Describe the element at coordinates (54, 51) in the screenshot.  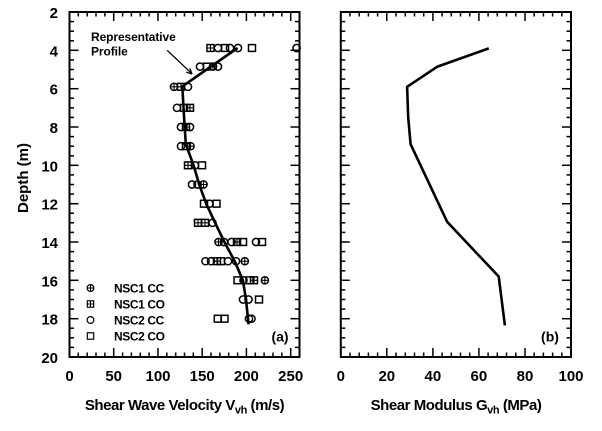
I see `svg-text: 4` at that location.